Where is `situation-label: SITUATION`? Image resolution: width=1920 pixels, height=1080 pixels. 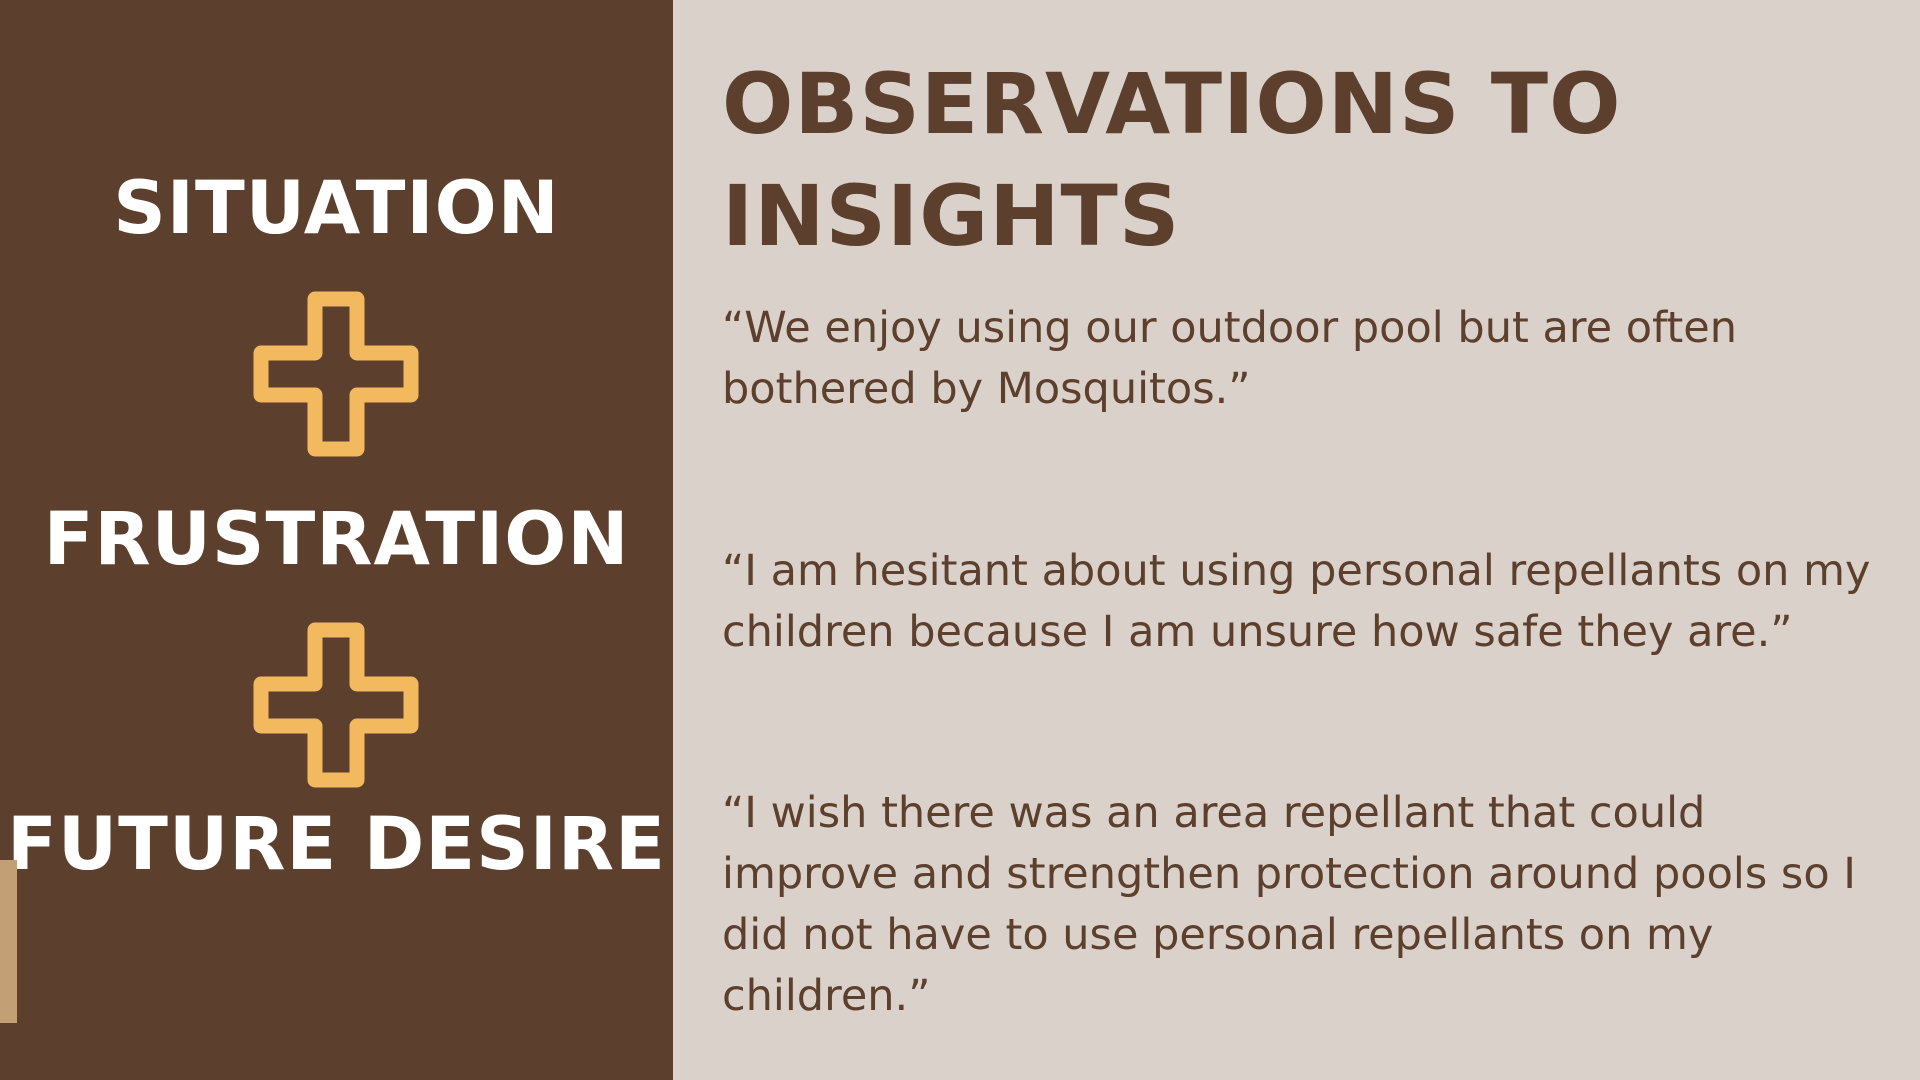
situation-label: SITUATION is located at coordinates (336, 208).